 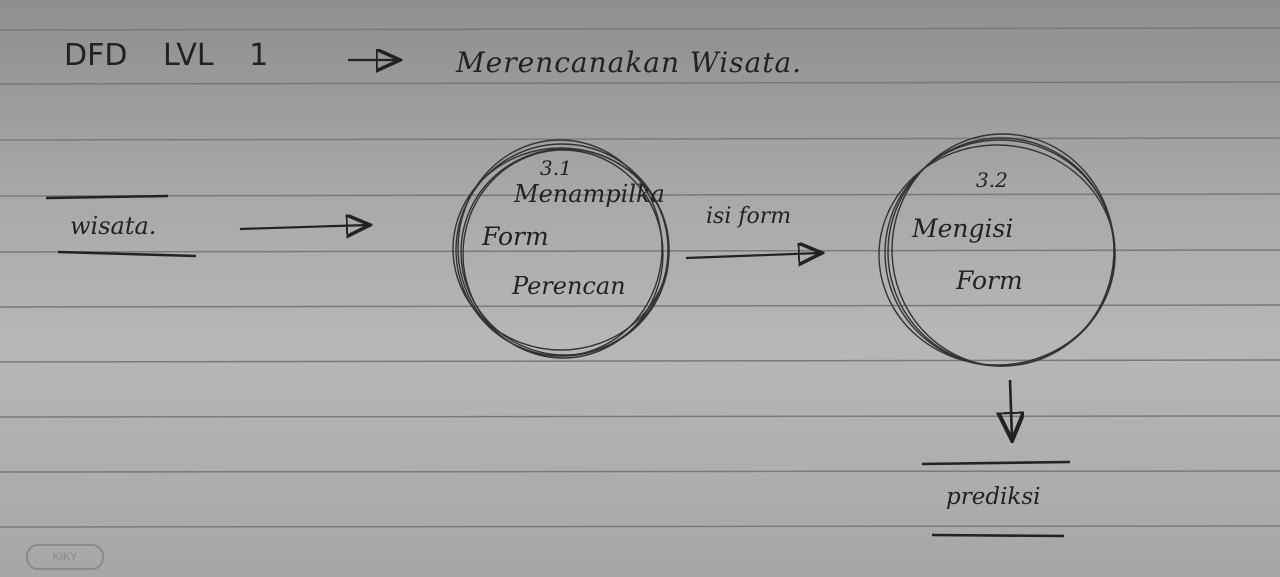 I want to click on process-3-1-line-3: Perencan, so click(x=569, y=286).